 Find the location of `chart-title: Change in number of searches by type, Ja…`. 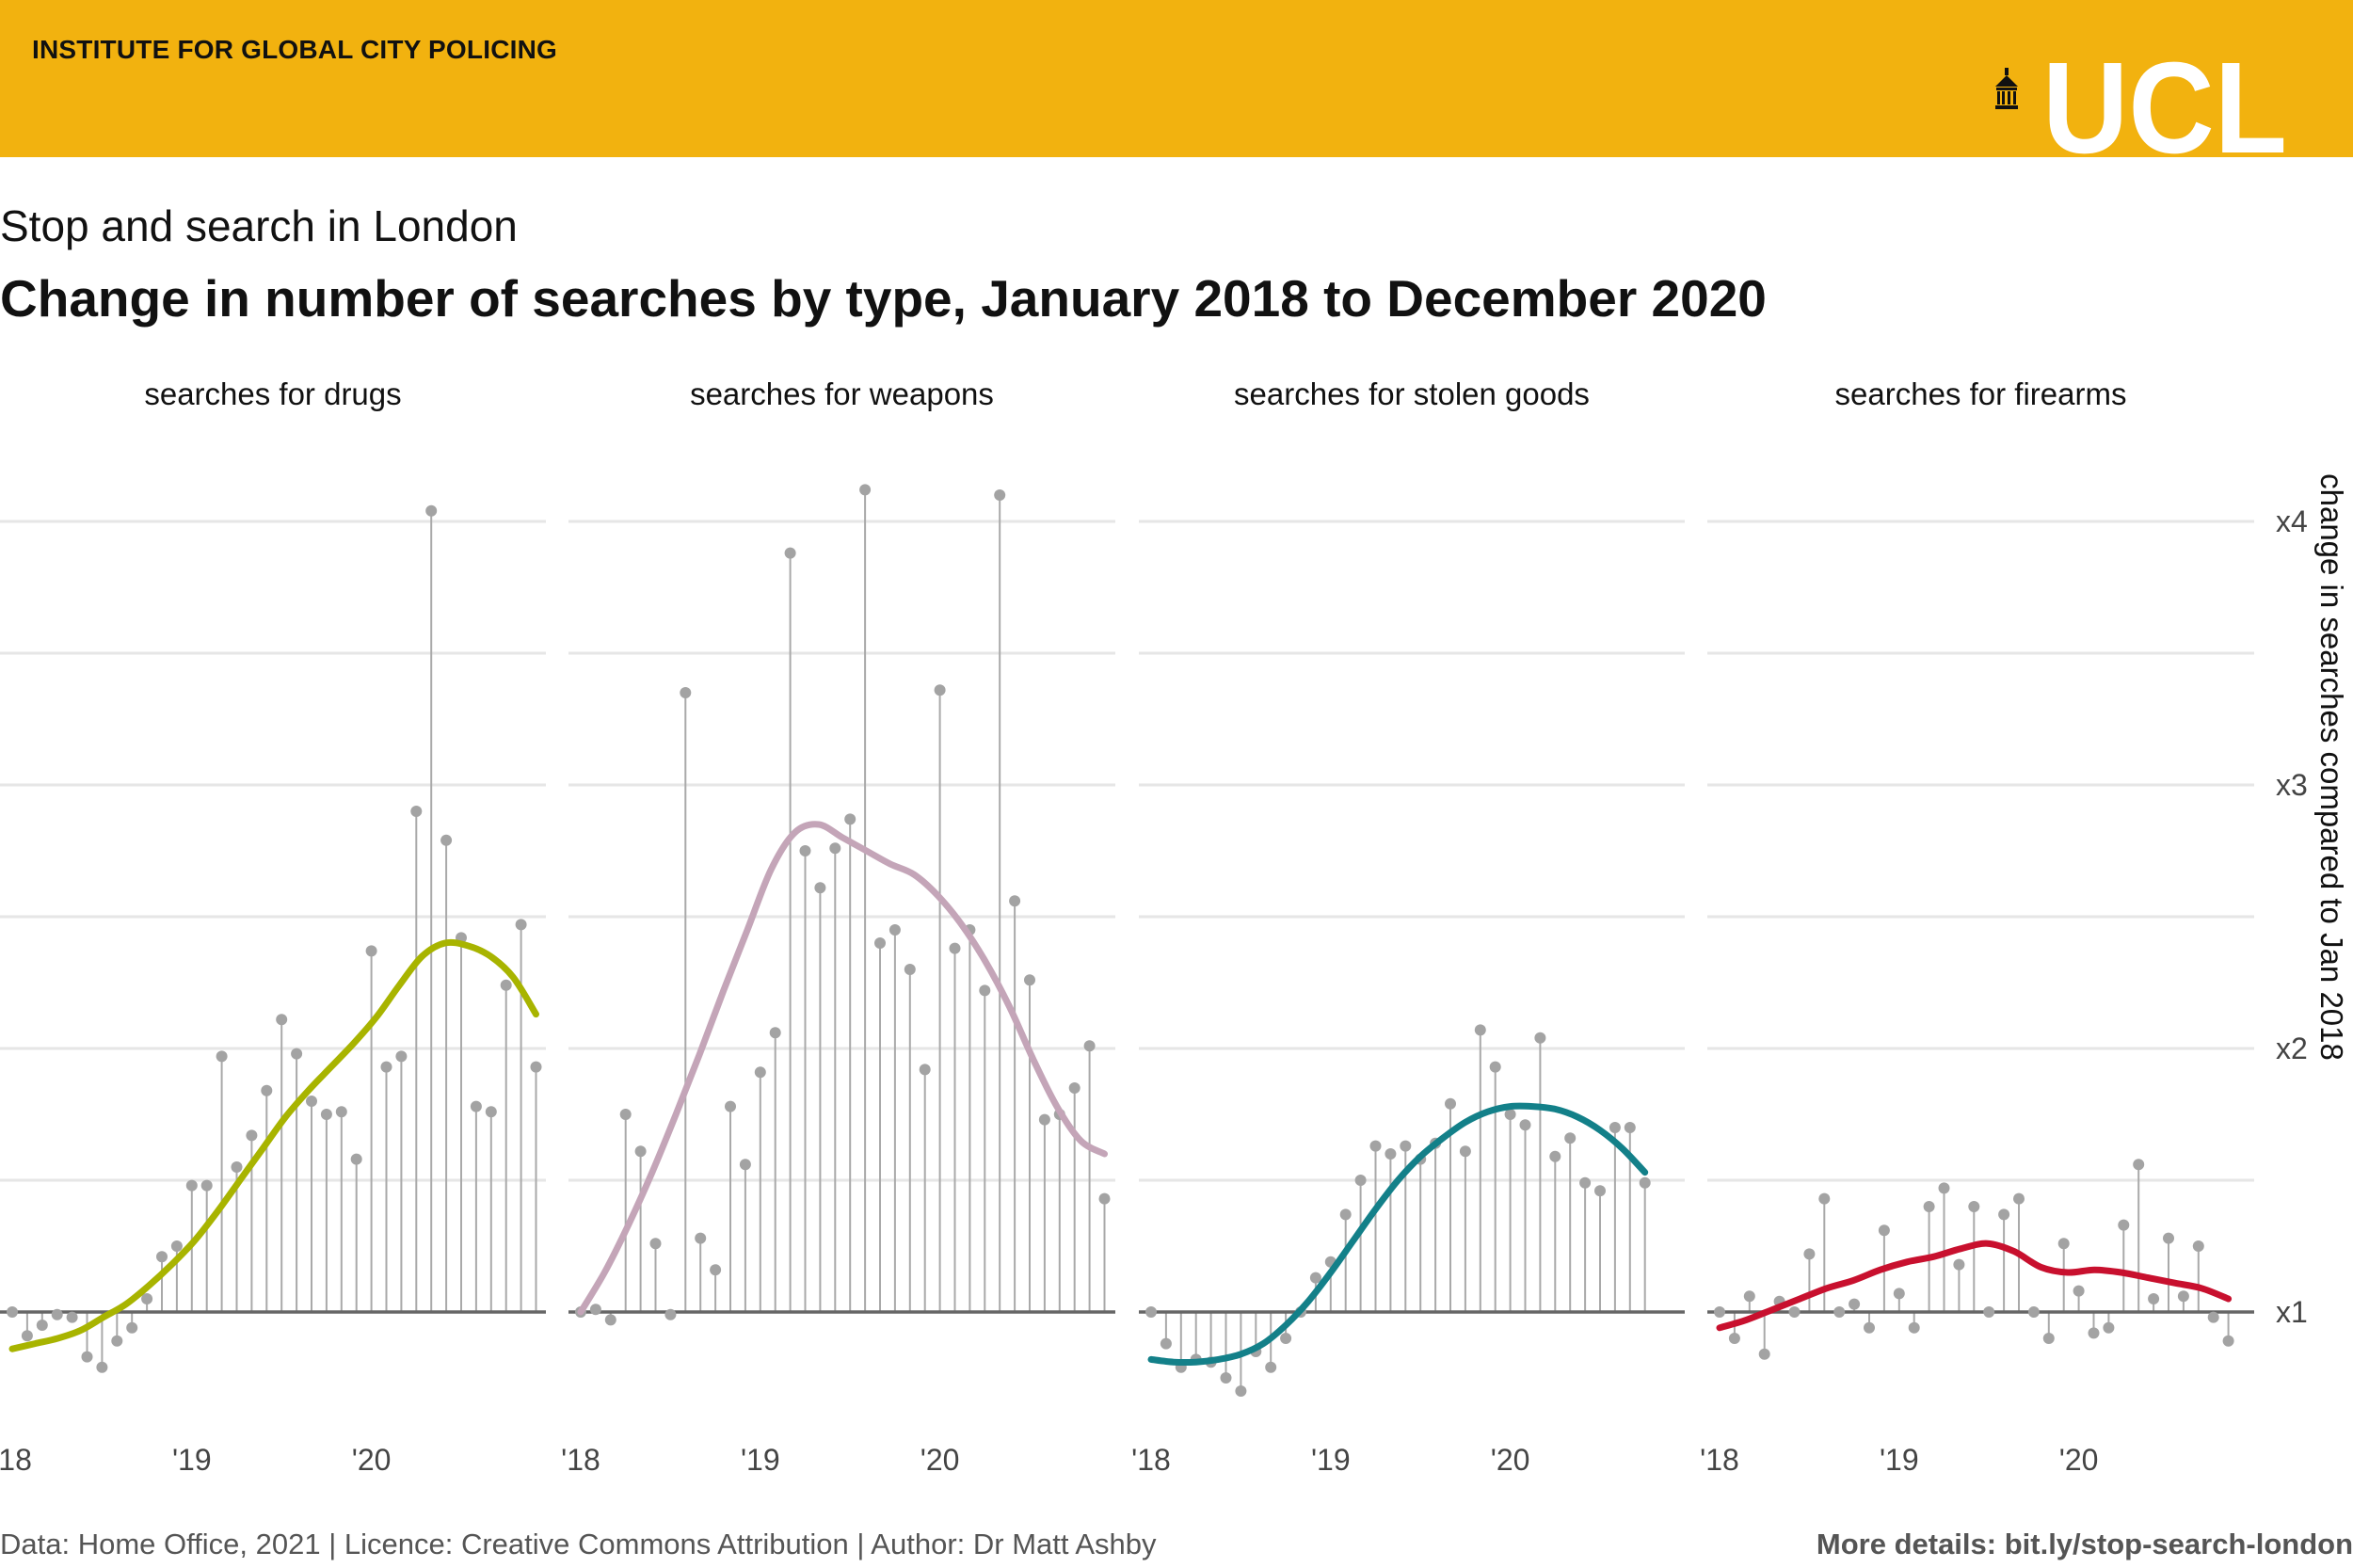

chart-title: Change in number of searches by type, Ja… is located at coordinates (884, 298).